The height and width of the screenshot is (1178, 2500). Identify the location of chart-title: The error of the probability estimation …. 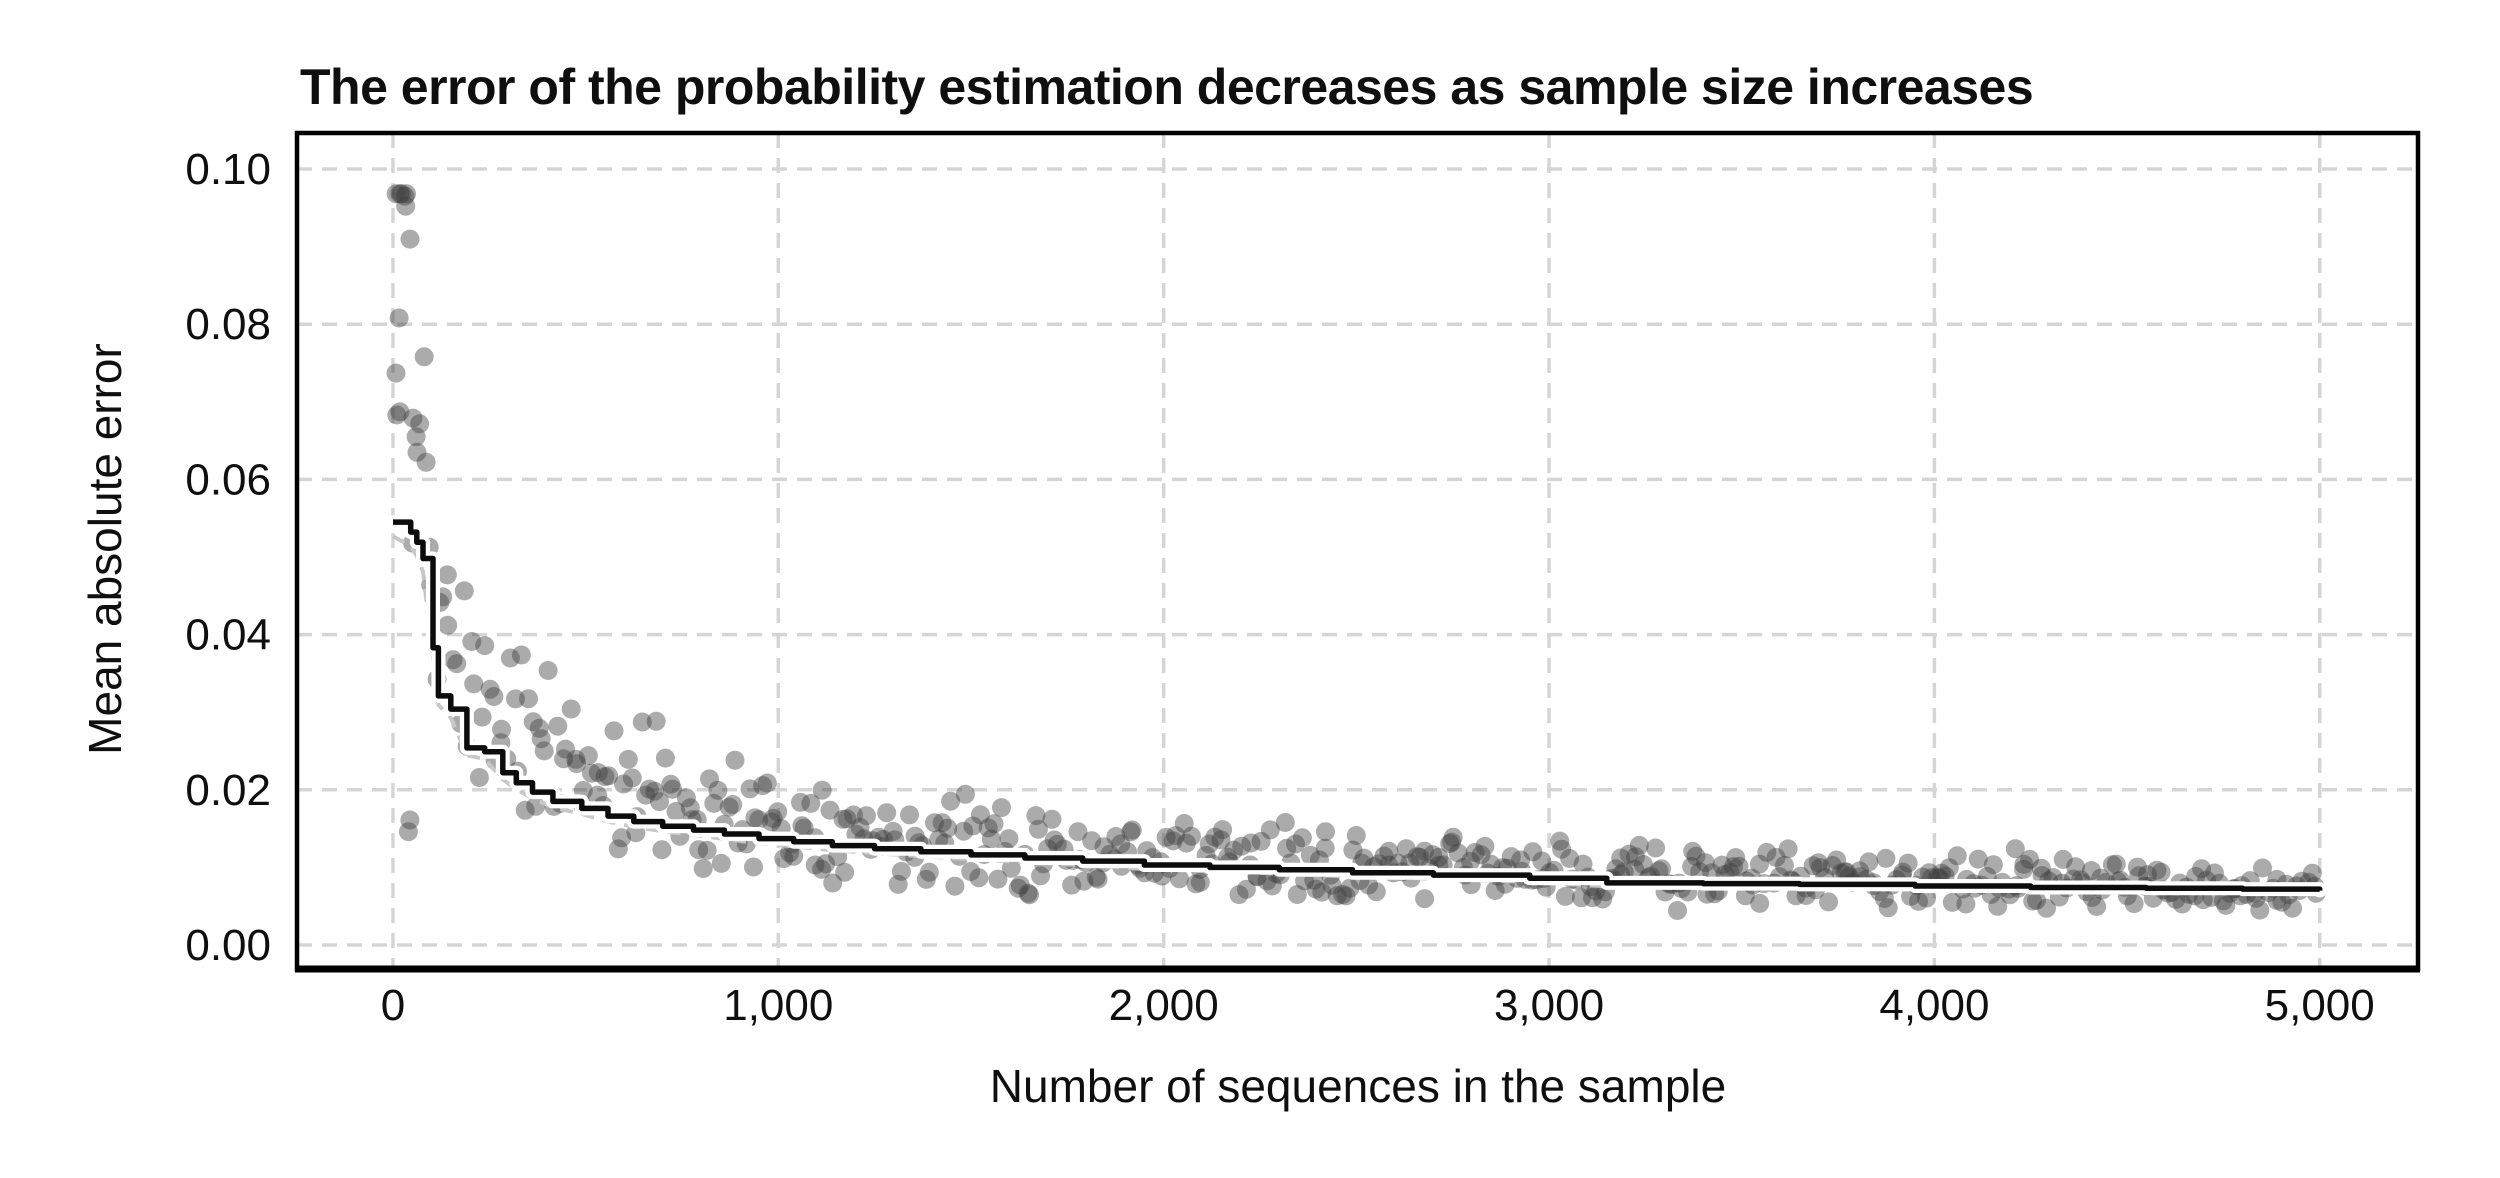
(1166, 87).